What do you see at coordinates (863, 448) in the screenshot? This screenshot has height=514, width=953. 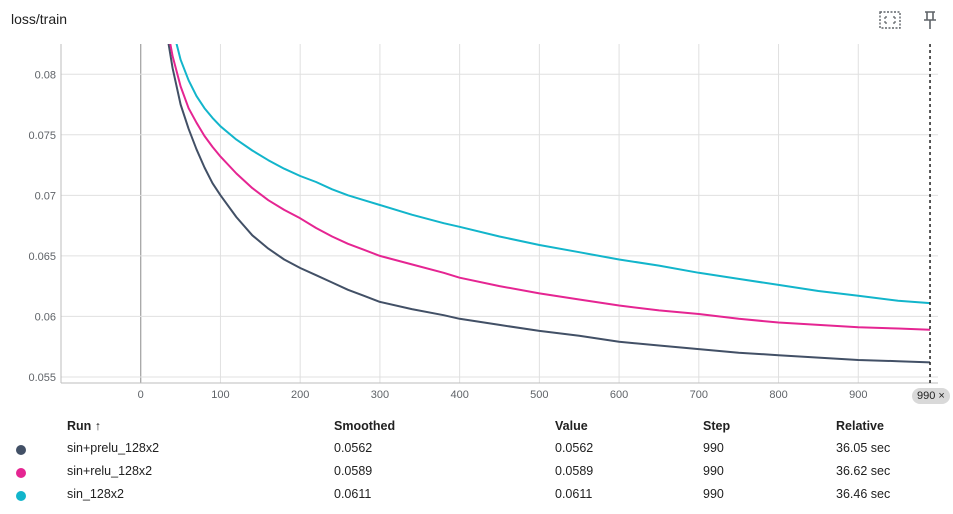 I see `relative-time: 36.05 sec` at bounding box center [863, 448].